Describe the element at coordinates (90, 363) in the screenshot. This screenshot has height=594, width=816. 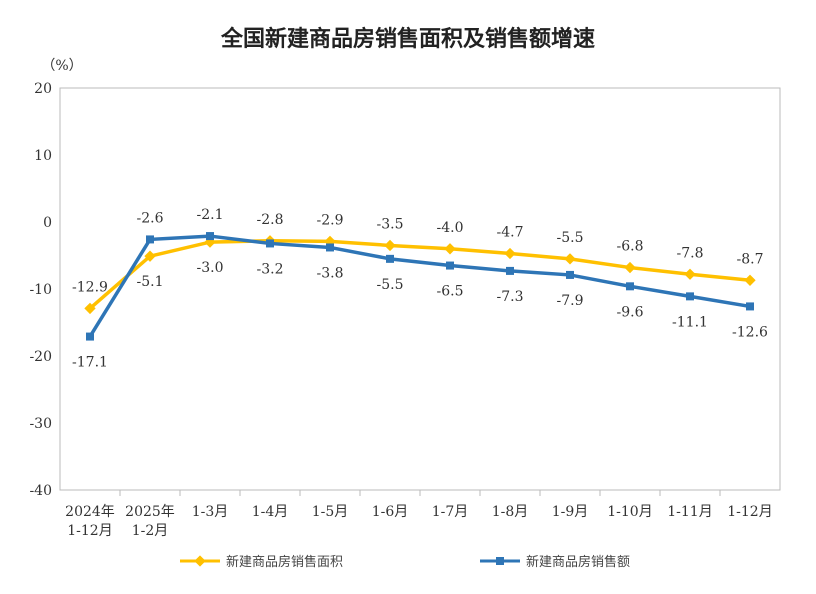
I see `data-label: -17.1` at that location.